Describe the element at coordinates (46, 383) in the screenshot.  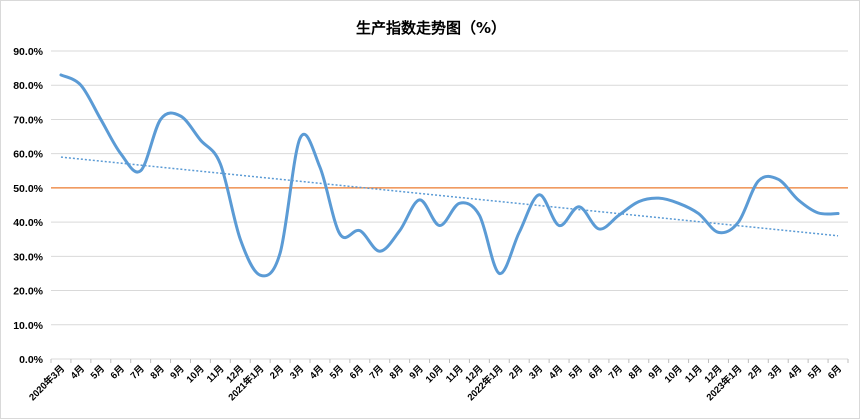
I see `x-tick-label: 2020年3月` at that location.